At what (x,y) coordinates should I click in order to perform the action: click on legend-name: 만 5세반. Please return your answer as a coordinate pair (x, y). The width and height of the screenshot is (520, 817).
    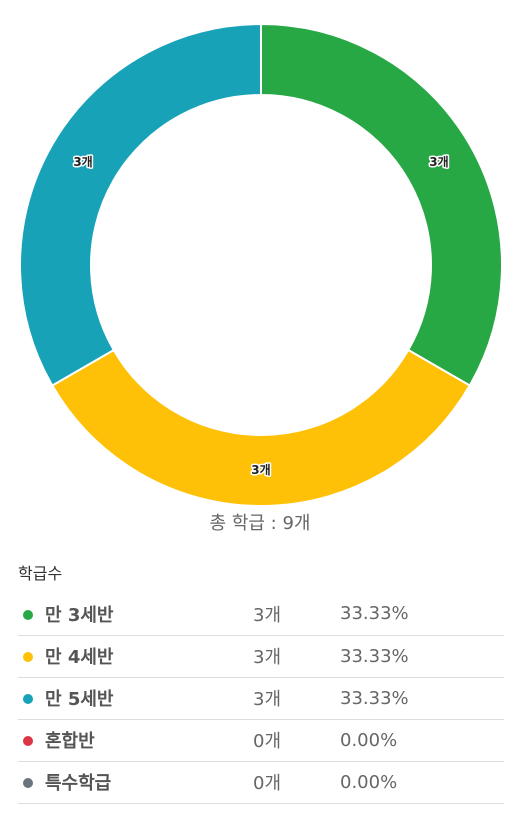
    Looking at the image, I should click on (79, 699).